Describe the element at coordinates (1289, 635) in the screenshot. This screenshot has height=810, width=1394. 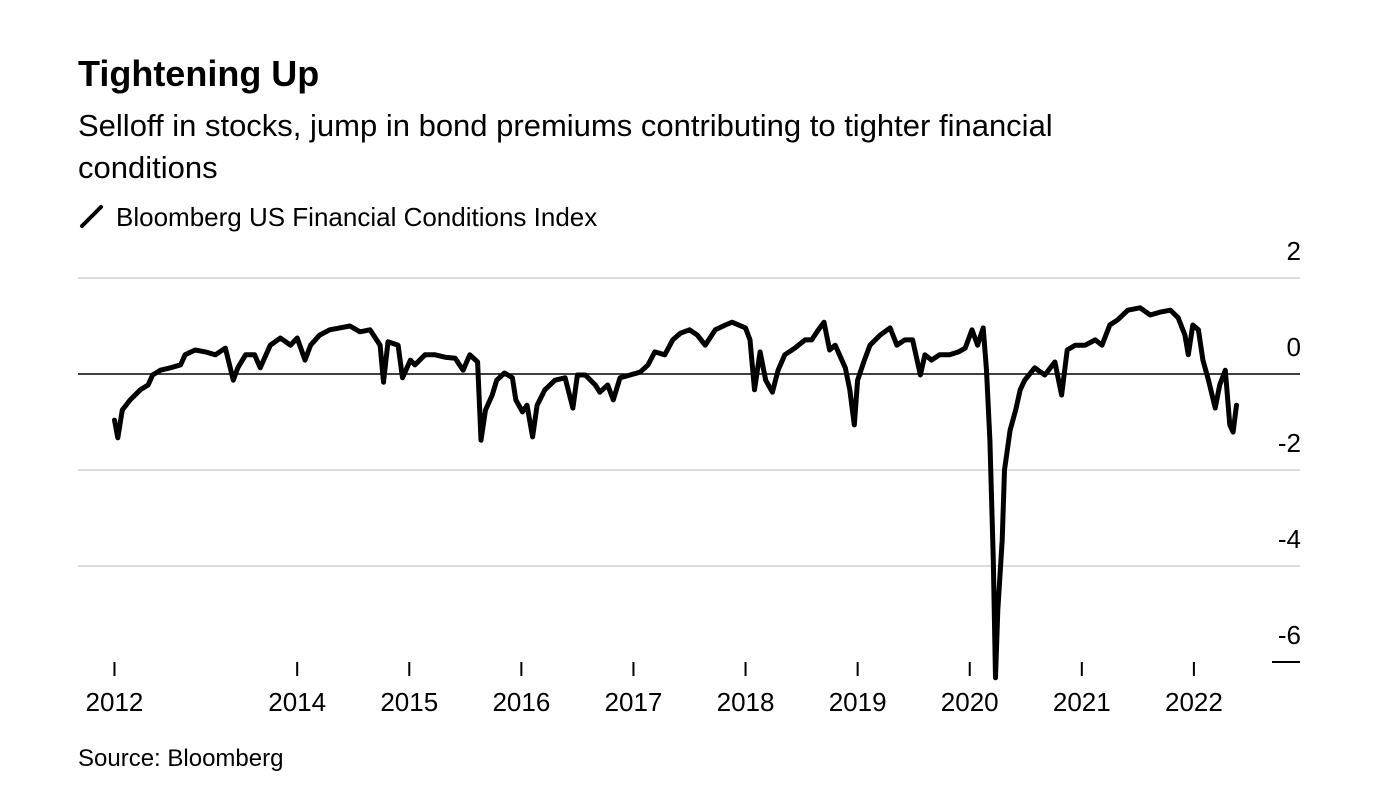
I see `y-tick-label: -6` at that location.